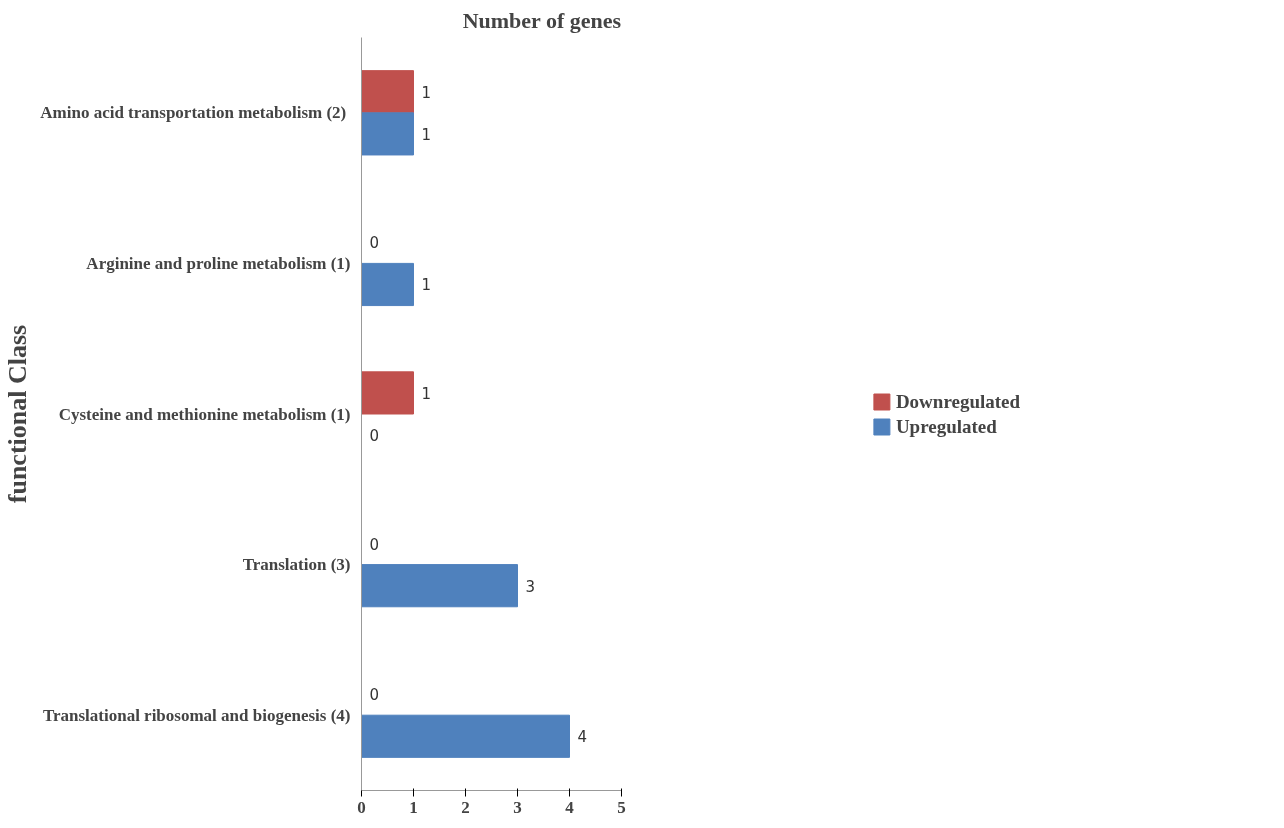 The height and width of the screenshot is (828, 1284). I want to click on y-tick-label: Translation (3), so click(296, 565).